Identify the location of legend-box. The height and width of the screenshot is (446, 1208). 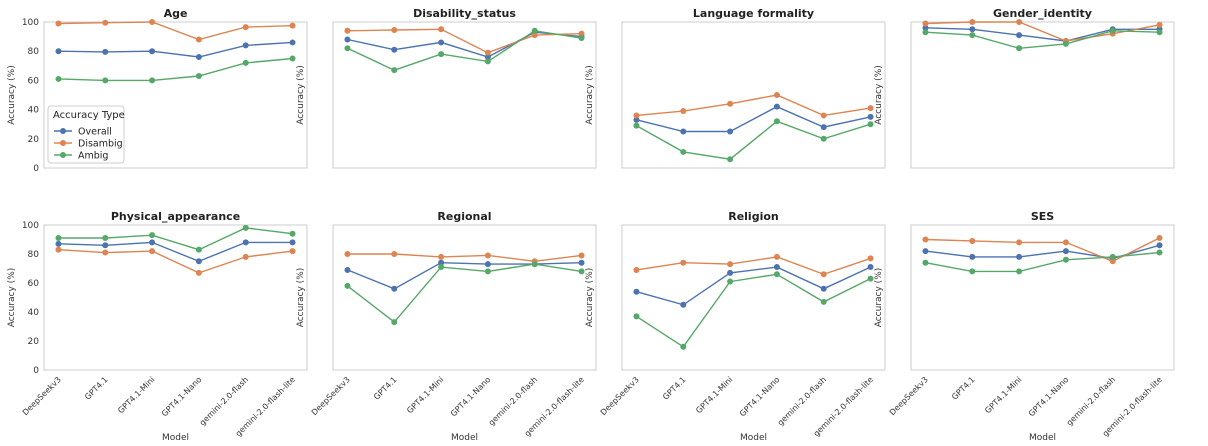
(86, 134).